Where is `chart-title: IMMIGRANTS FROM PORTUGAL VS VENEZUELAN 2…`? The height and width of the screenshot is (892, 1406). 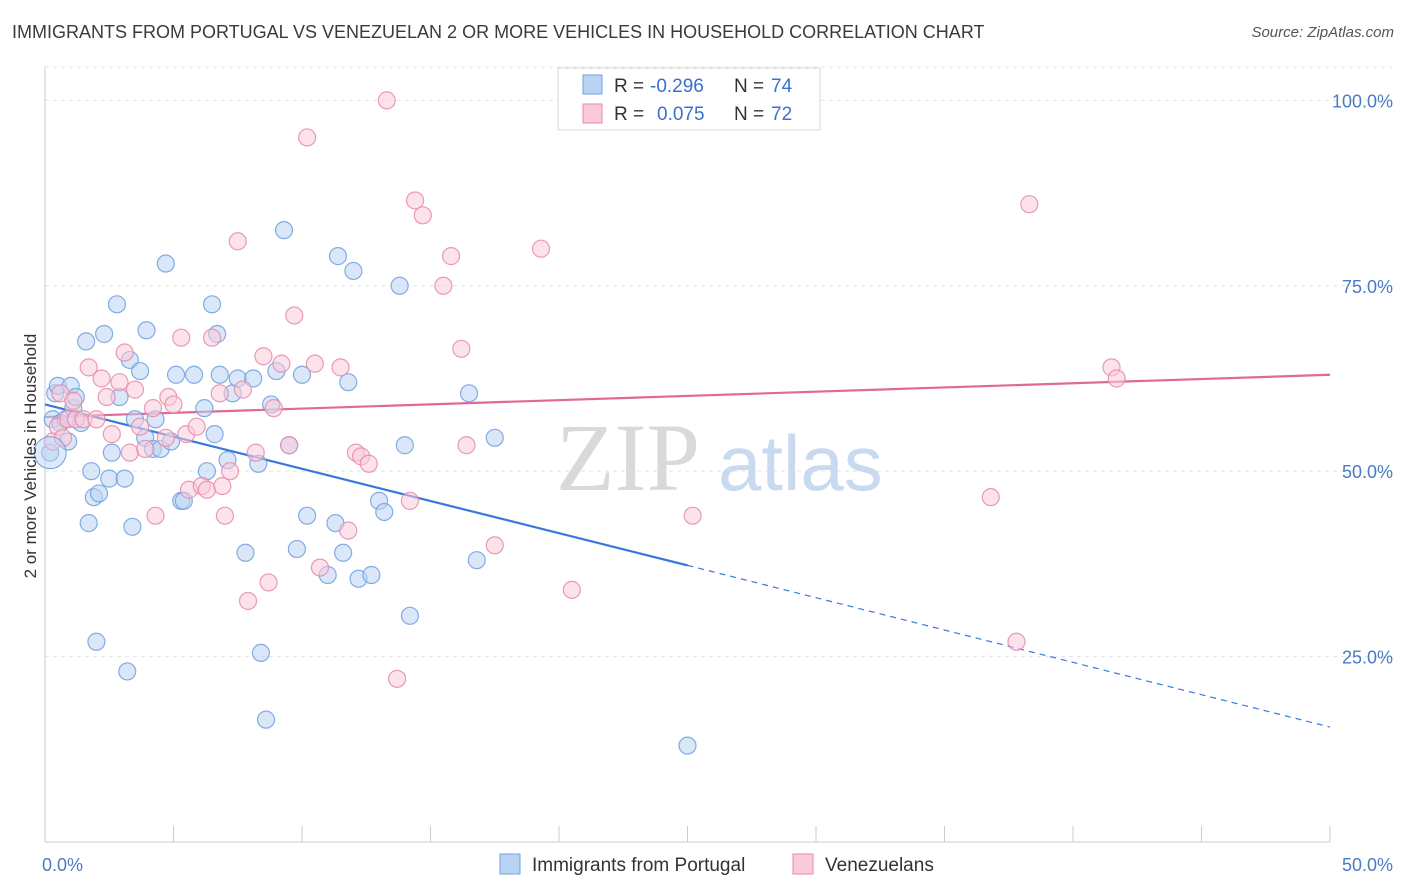 chart-title: IMMIGRANTS FROM PORTUGAL VS VENEZUELAN 2… is located at coordinates (498, 32).